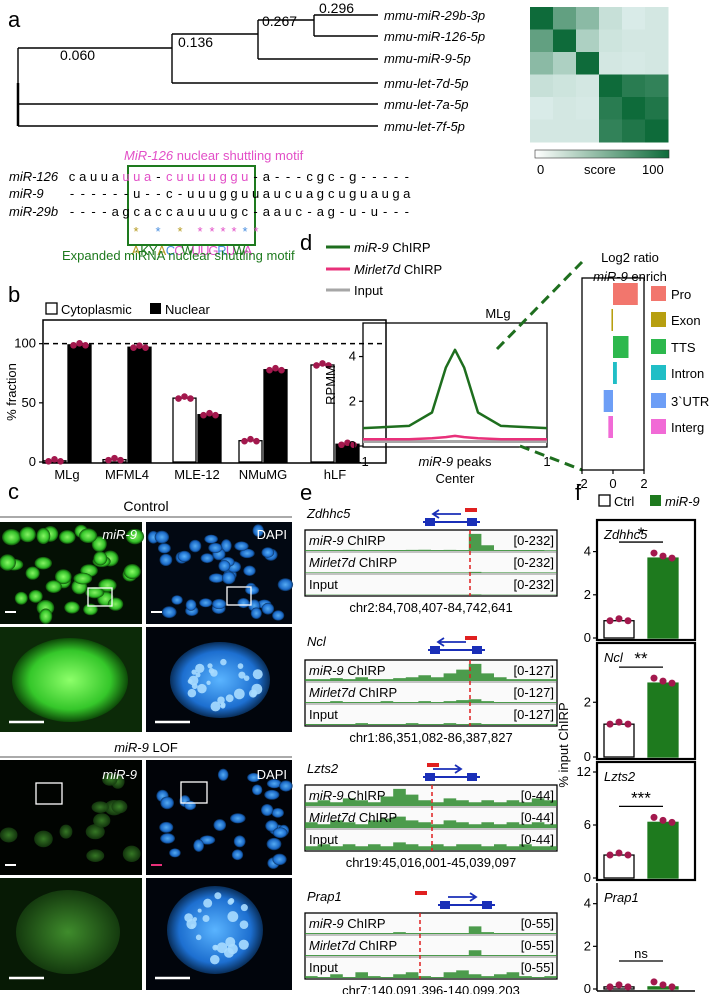 The height and width of the screenshot is (994, 715). What do you see at coordinates (625, 534) in the screenshot?
I see `subplot-gene: Zdhhc5` at bounding box center [625, 534].